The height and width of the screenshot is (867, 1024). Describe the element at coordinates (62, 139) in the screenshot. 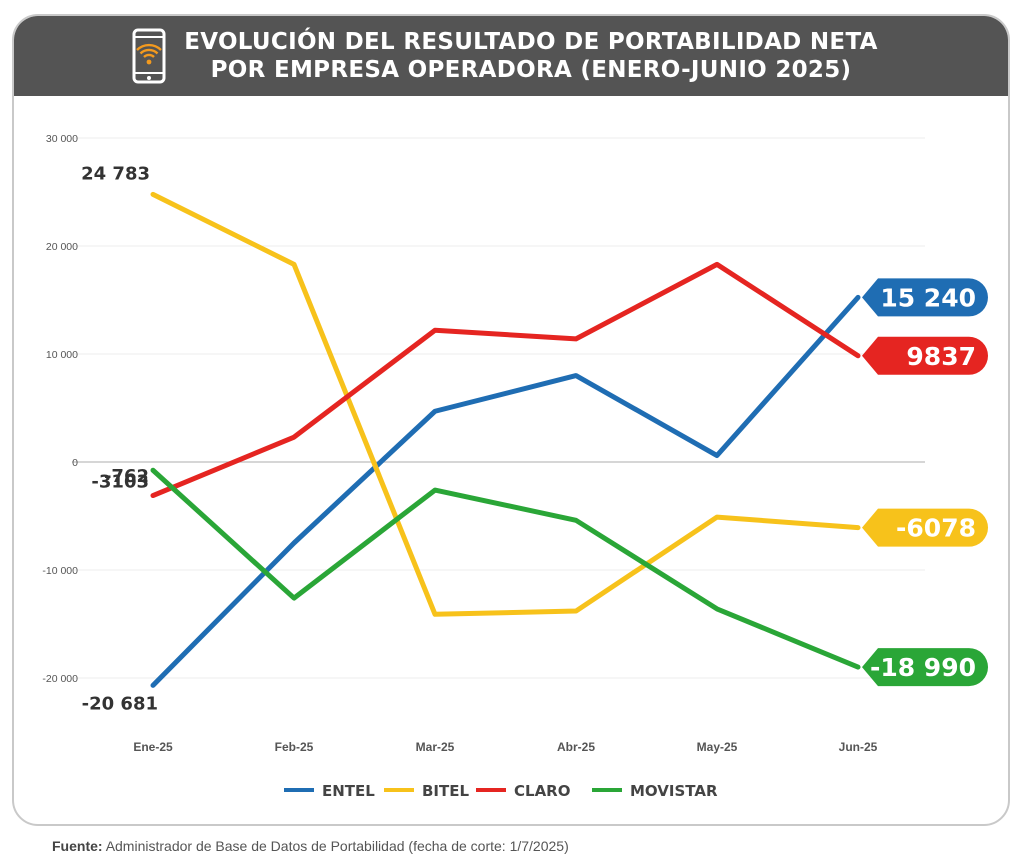

I see `y-tick-label: 30 000` at that location.